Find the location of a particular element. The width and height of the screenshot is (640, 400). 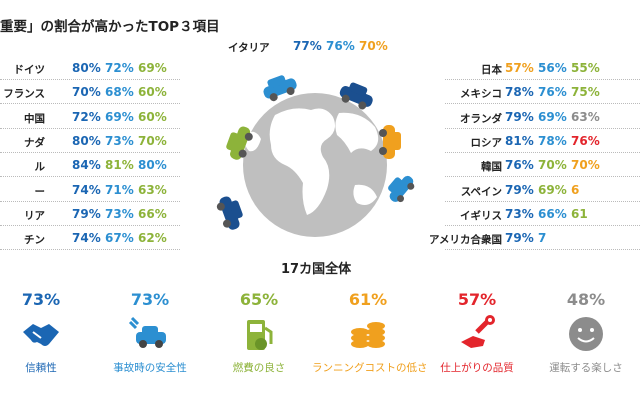

car-icon-orange-right is located at coordinates (390, 142).